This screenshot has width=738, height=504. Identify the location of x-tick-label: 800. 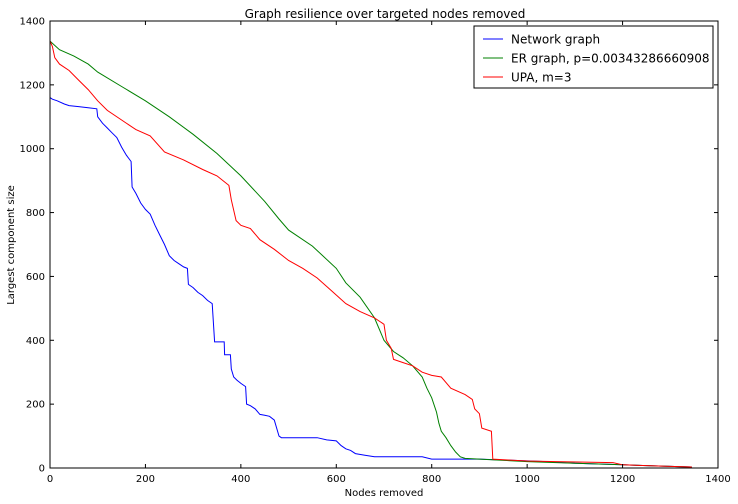
(431, 479).